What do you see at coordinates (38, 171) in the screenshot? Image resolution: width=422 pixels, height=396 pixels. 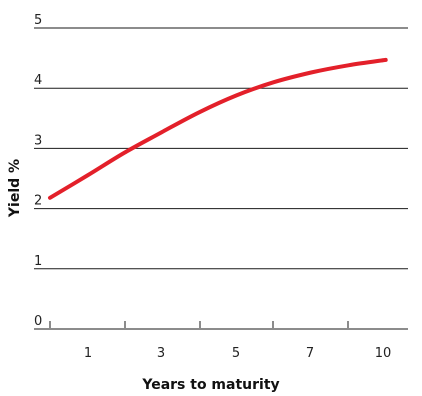 I see `y-tick-labels: 0 1 2 3 4 5` at bounding box center [38, 171].